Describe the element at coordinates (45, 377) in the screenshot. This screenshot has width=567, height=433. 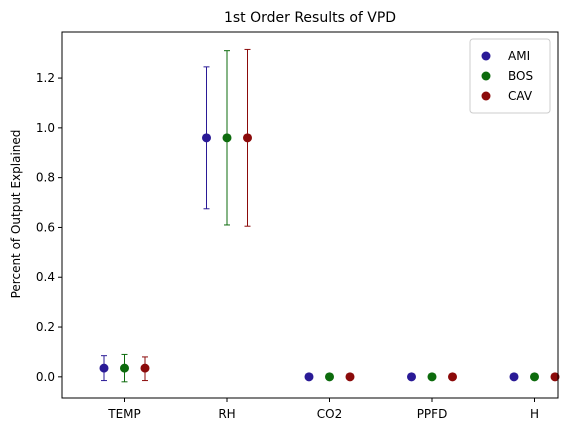
I see `y-tick-label: 0.0` at that location.